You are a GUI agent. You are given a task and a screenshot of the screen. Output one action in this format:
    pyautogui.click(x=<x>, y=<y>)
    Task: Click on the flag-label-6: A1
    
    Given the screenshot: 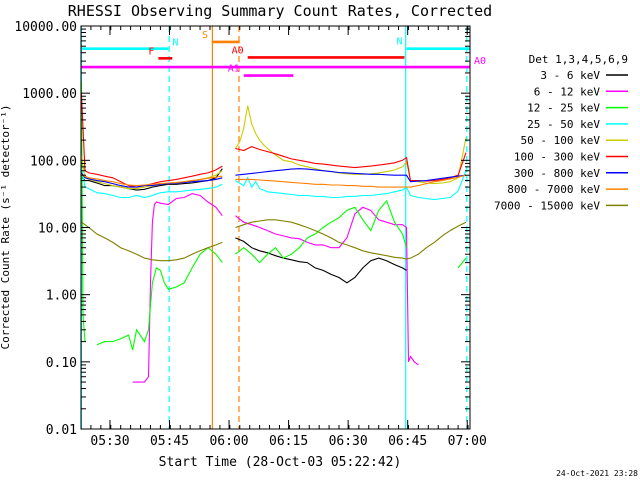 What is the action you would take?
    pyautogui.click(x=234, y=69)
    